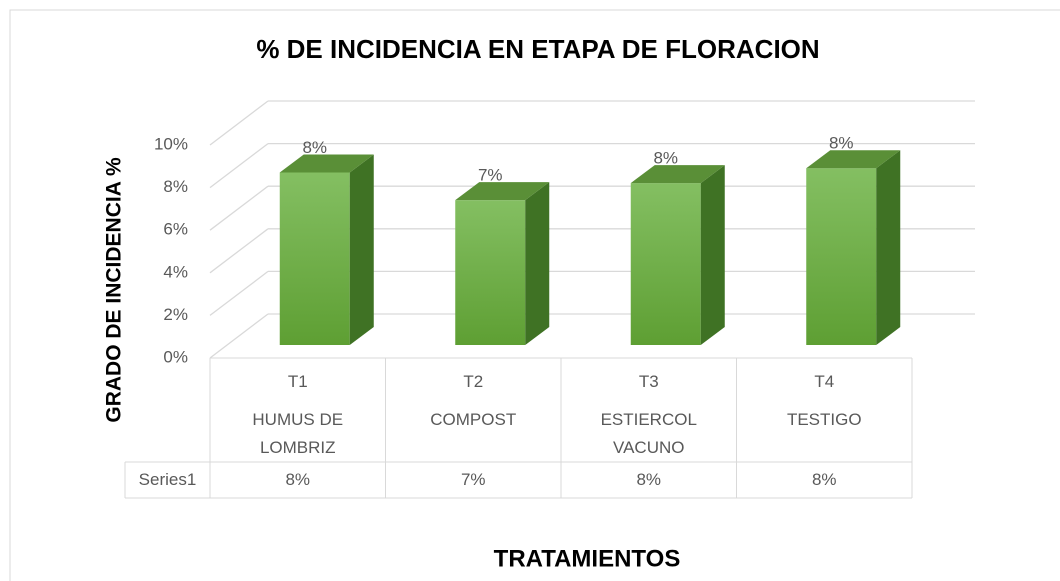 Image resolution: width=1060 pixels, height=581 pixels. What do you see at coordinates (473, 479) in the screenshot?
I see `table-value: 7%` at bounding box center [473, 479].